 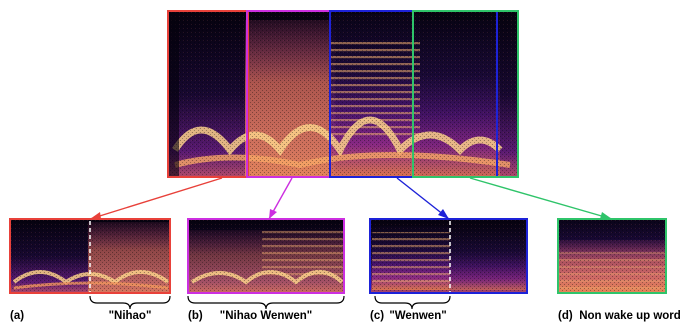 I want to click on panel-c-tag: (c), so click(x=377, y=316).